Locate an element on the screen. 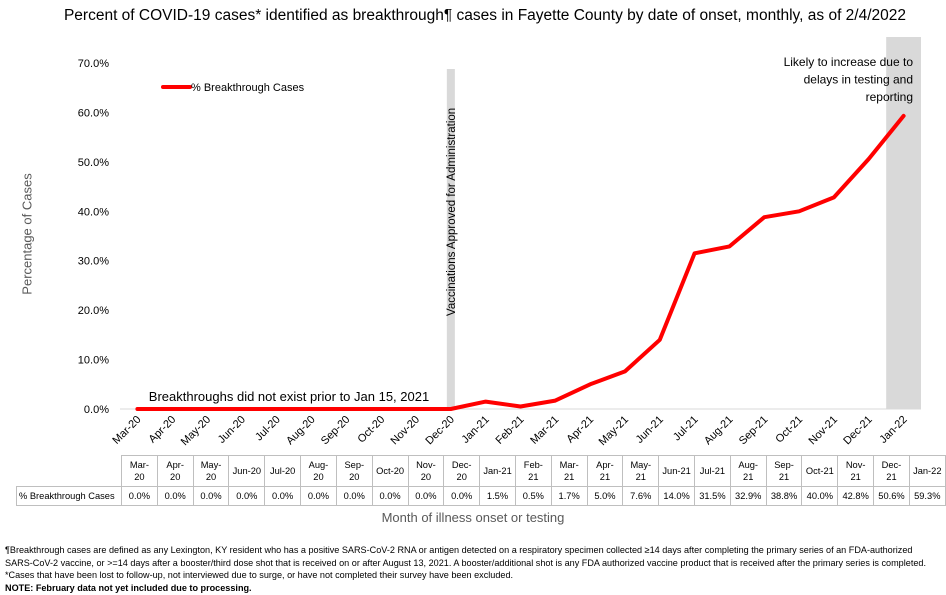 The height and width of the screenshot is (595, 946). table-column-header: Sep- 20 is located at coordinates (354, 471).